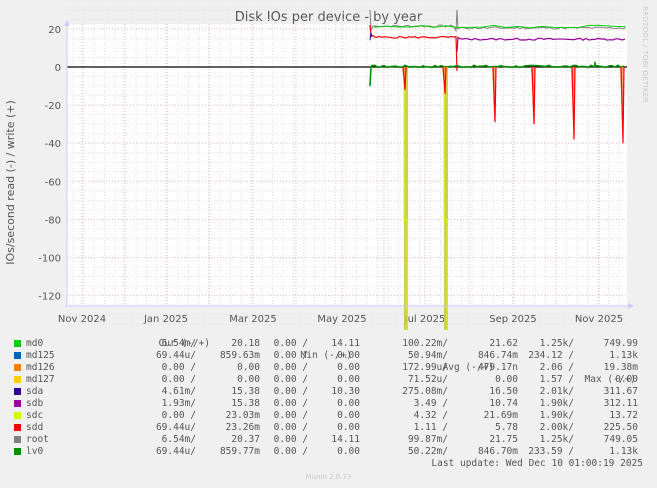 Image resolution: width=657 pixels, height=488 pixels. Describe the element at coordinates (497, 451) in the screenshot. I see `legend-value: 846.70m` at that location.